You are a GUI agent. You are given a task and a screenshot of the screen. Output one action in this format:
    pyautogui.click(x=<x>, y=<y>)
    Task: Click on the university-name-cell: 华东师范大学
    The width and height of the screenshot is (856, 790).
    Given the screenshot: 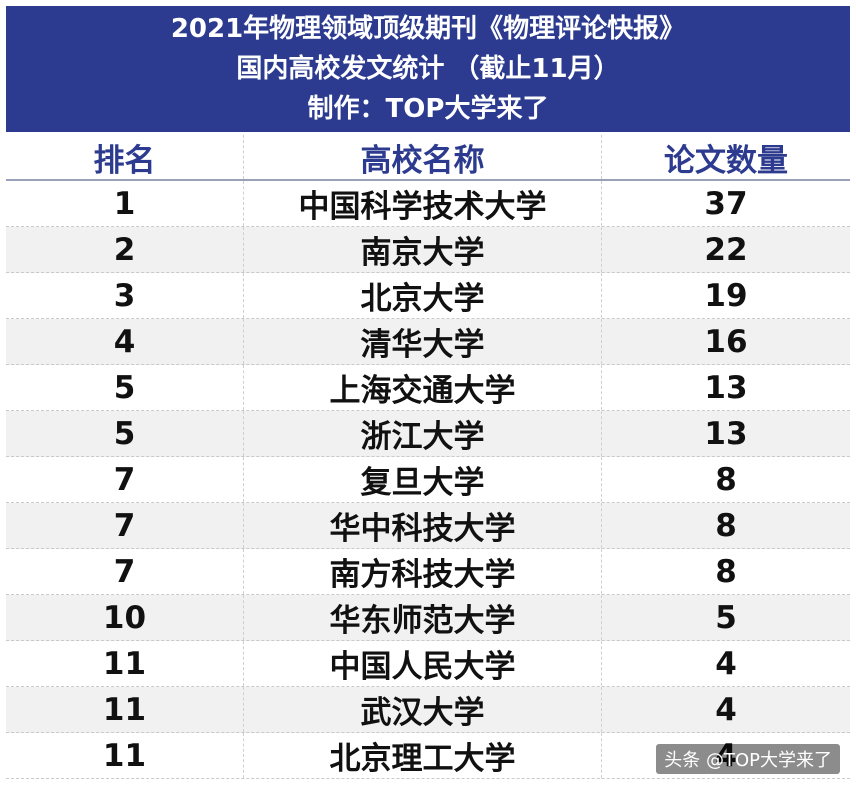 What is the action you would take?
    pyautogui.click(x=423, y=617)
    